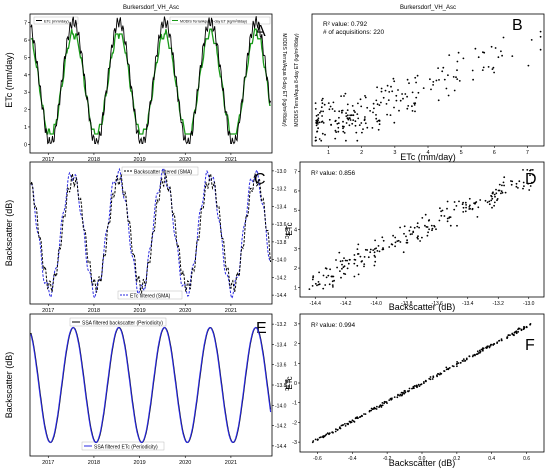 Image resolution: width=550 pixels, height=469 pixels. I want to click on panel-e-ylabel: Backscatter (dB), so click(9, 385).